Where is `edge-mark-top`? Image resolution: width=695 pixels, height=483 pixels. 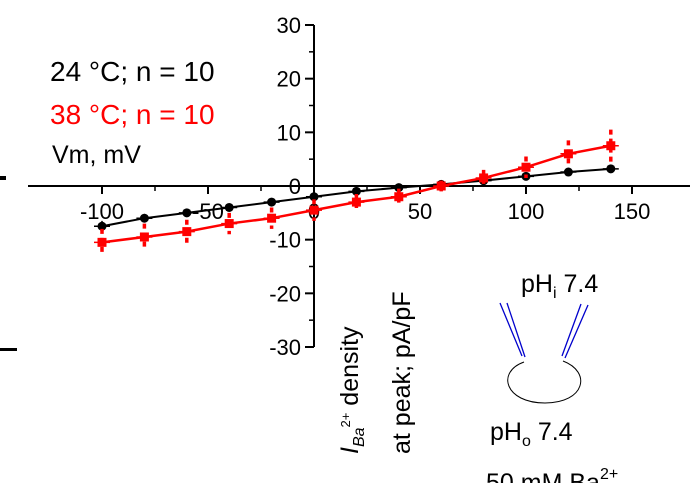 edge-mark-top is located at coordinates (3, 178).